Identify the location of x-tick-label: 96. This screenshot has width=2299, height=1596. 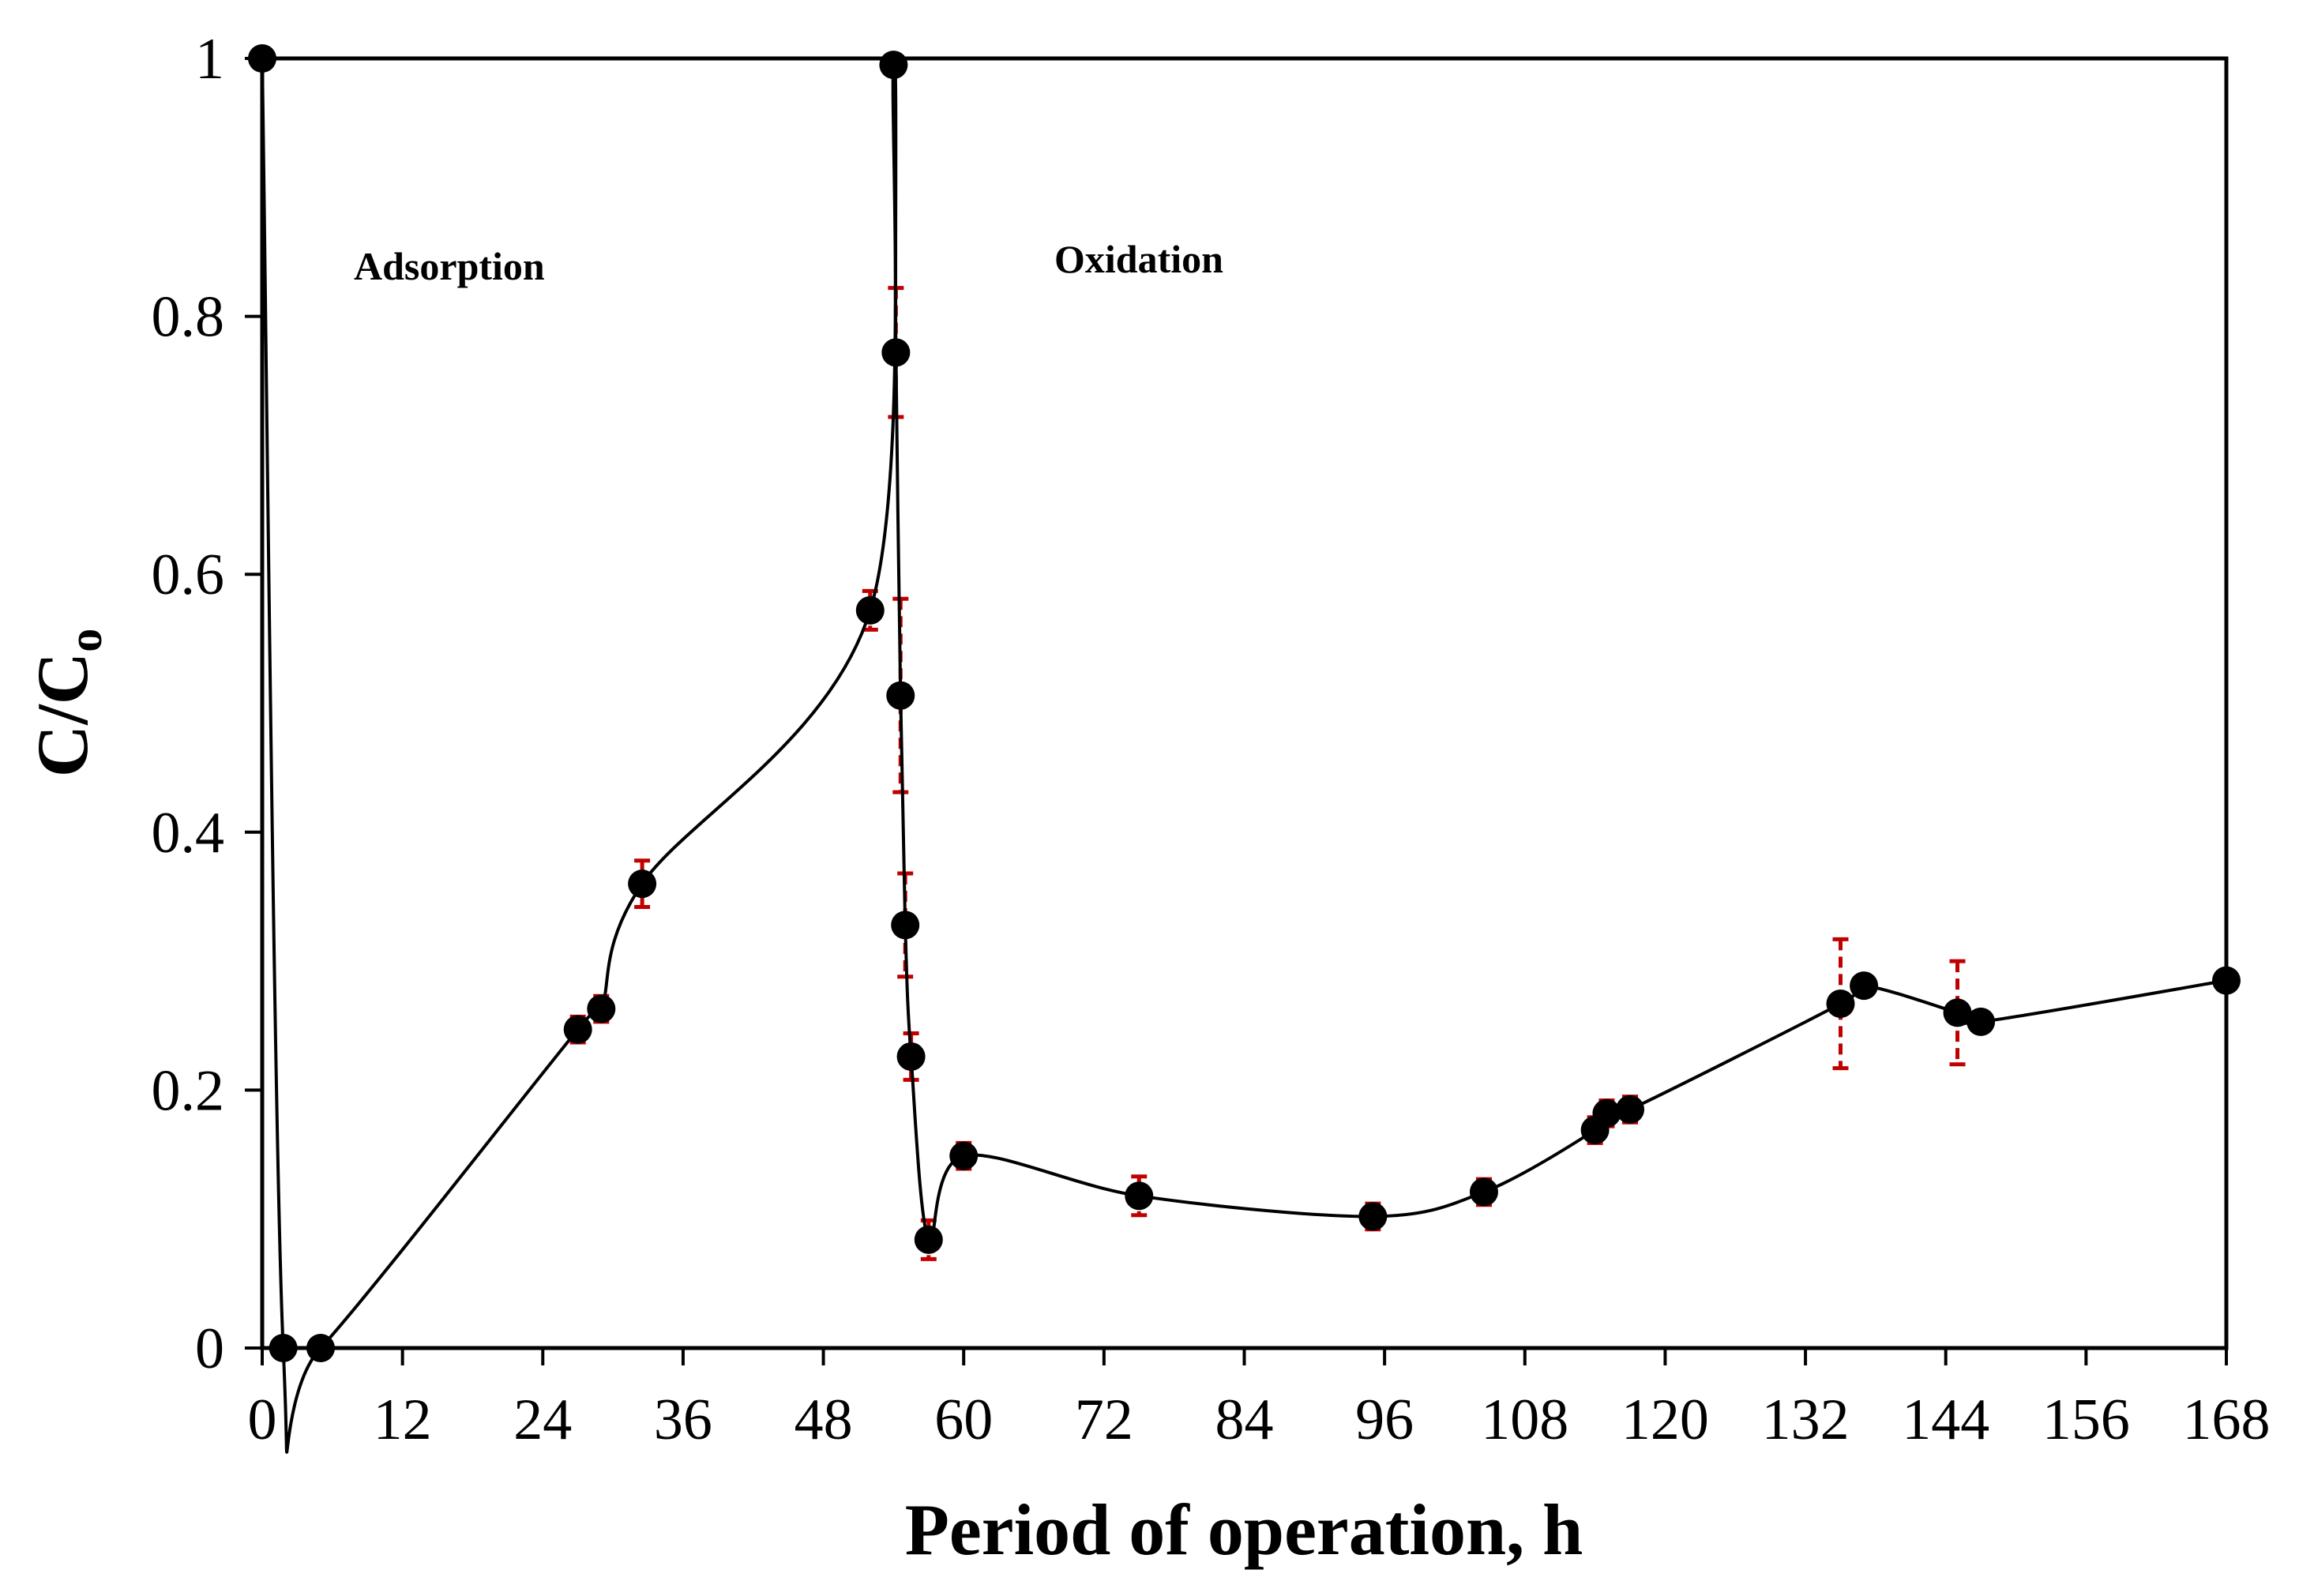
(1384, 1420).